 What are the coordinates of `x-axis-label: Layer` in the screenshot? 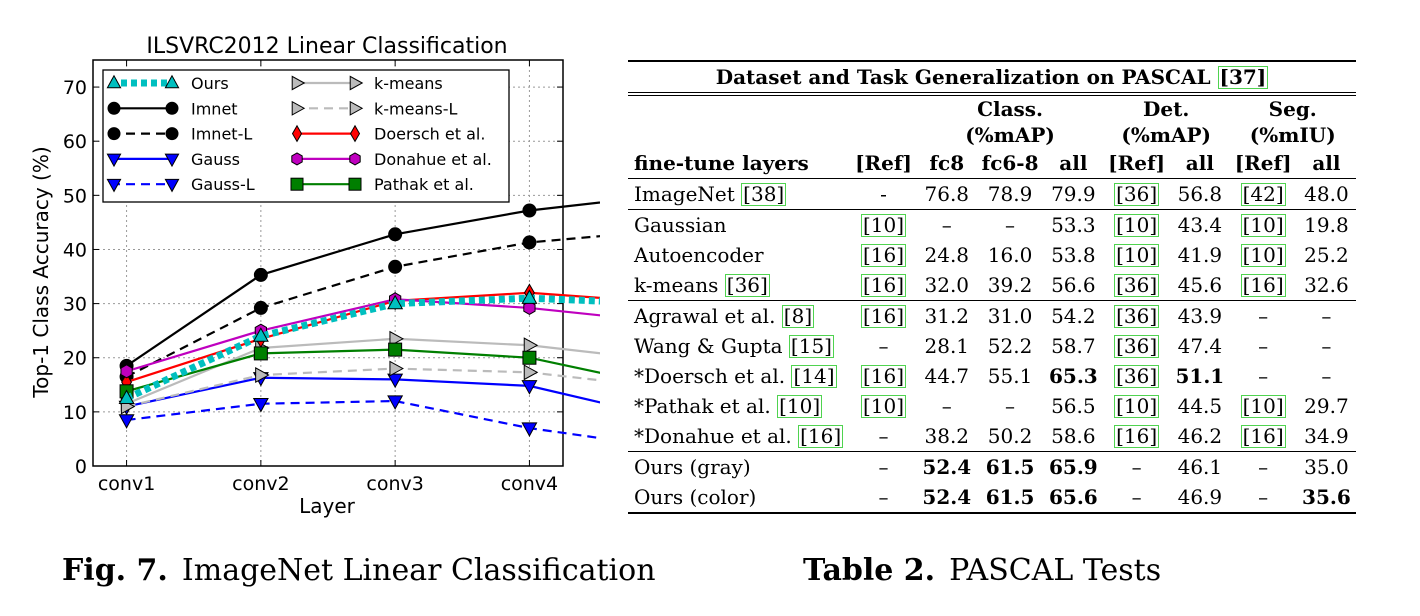 It's located at (327, 506).